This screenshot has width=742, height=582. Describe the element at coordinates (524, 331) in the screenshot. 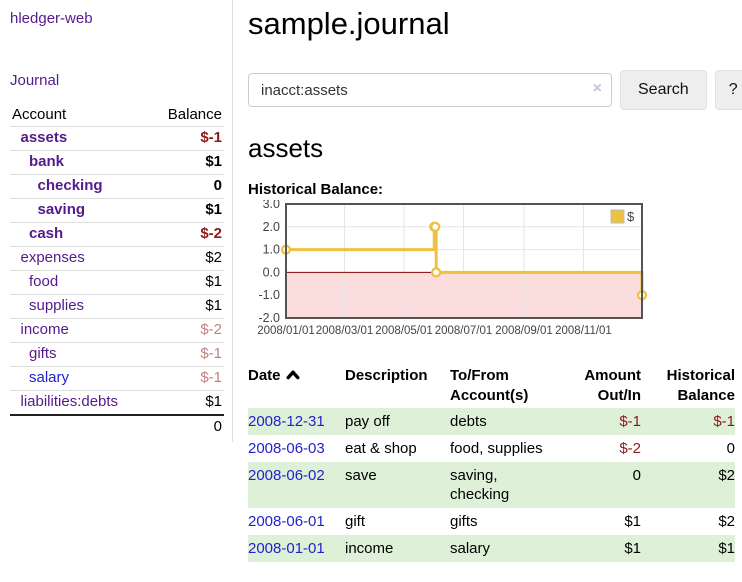

I see `svg-text: 2008/09/01` at that location.